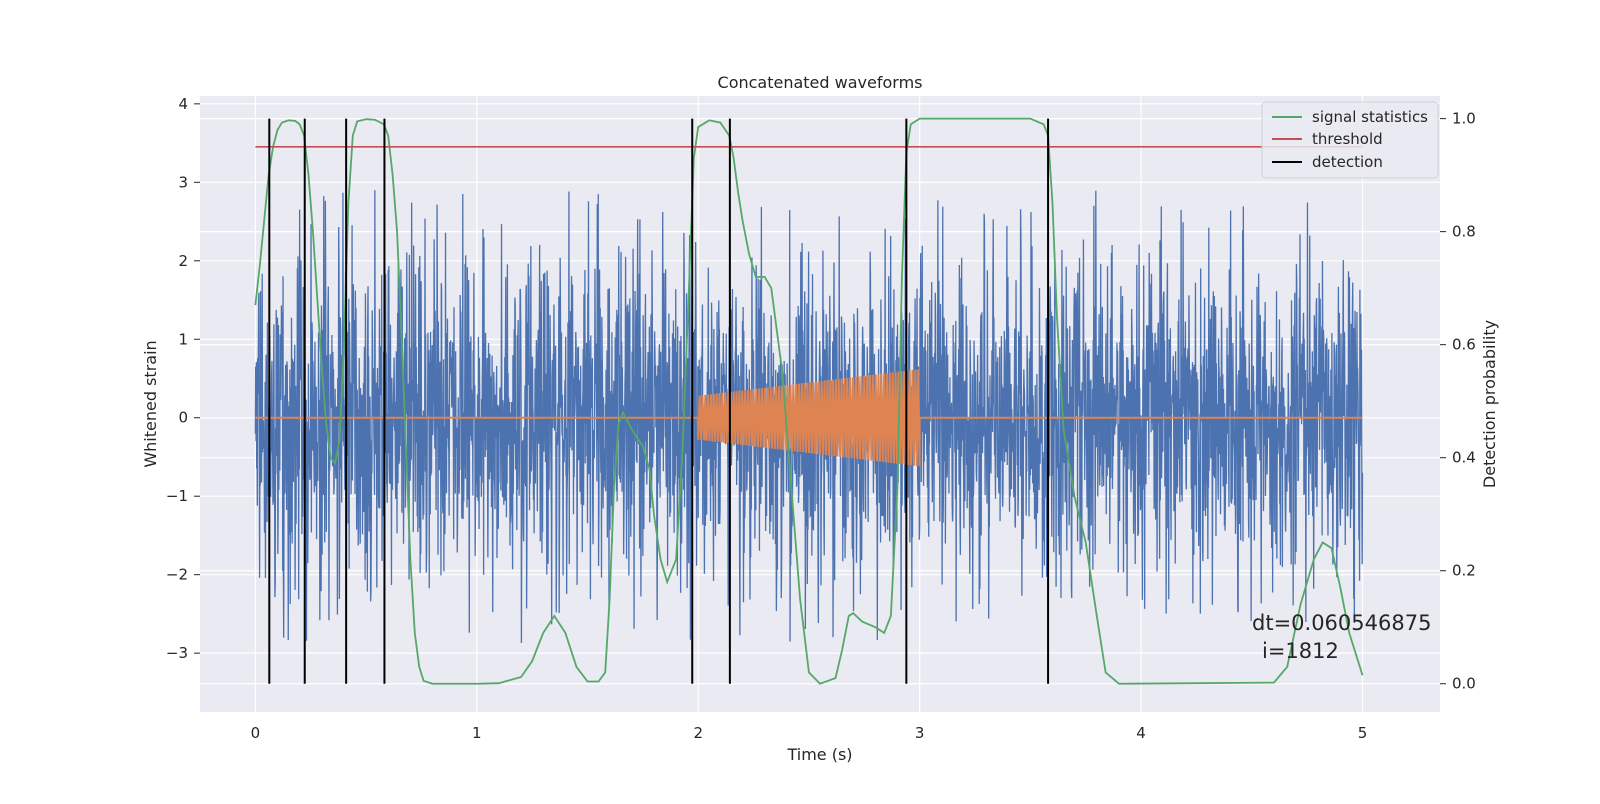  Describe the element at coordinates (1370, 117) in the screenshot. I see `legend-label-signal-statistics: signal statistics` at that location.